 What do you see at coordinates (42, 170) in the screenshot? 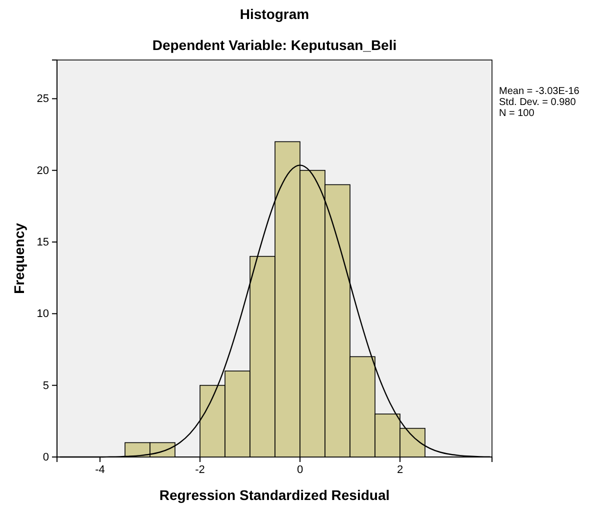
I see `y-tick-label: 20` at bounding box center [42, 170].